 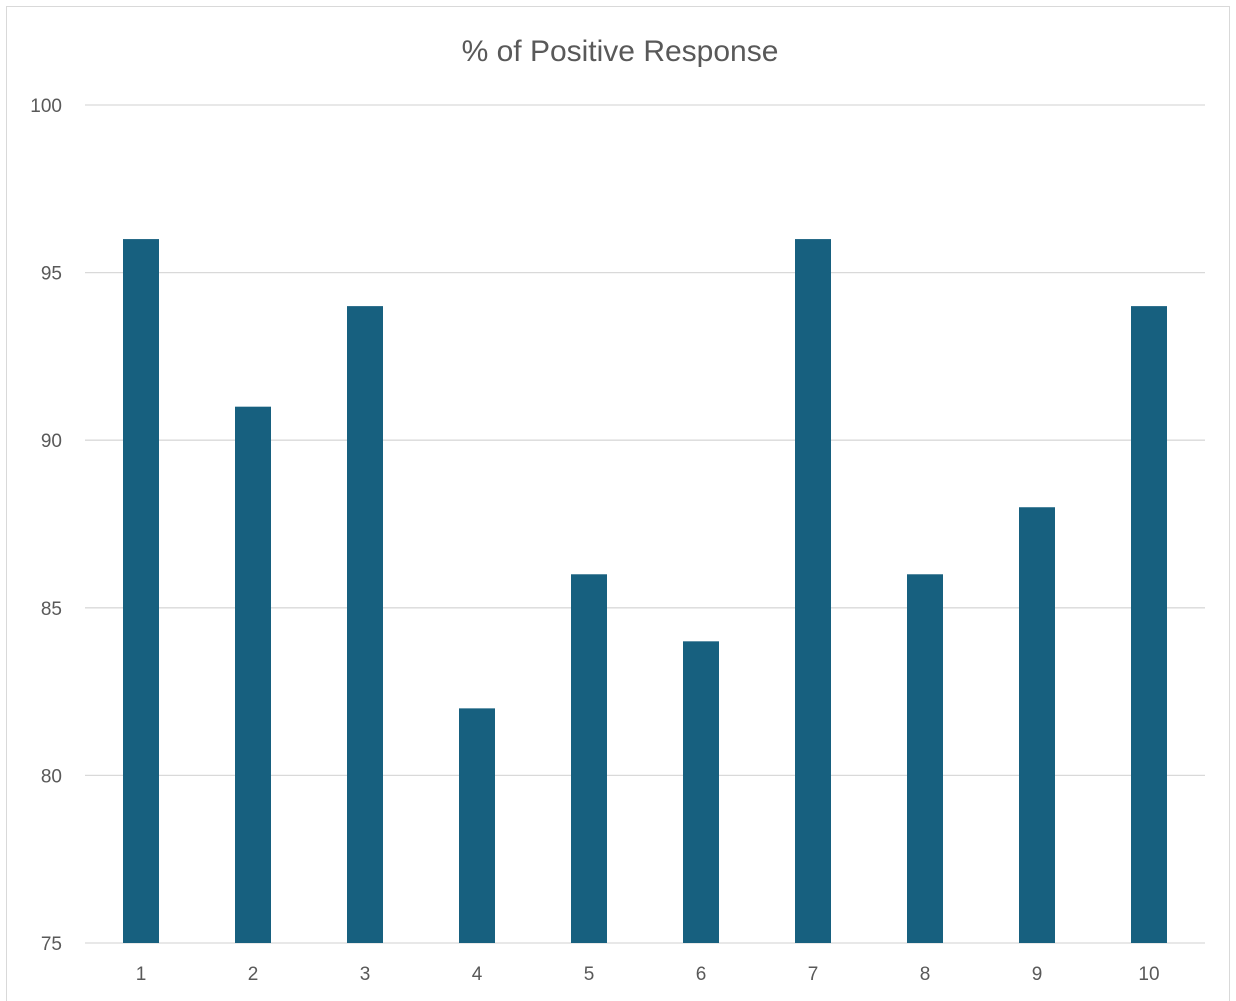 What do you see at coordinates (51, 776) in the screenshot?
I see `y-tick-label: 80` at bounding box center [51, 776].